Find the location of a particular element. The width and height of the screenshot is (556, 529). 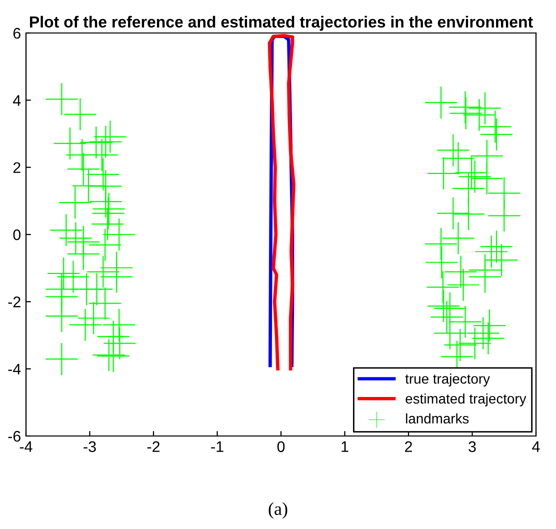

text: (a) is located at coordinates (278, 510).